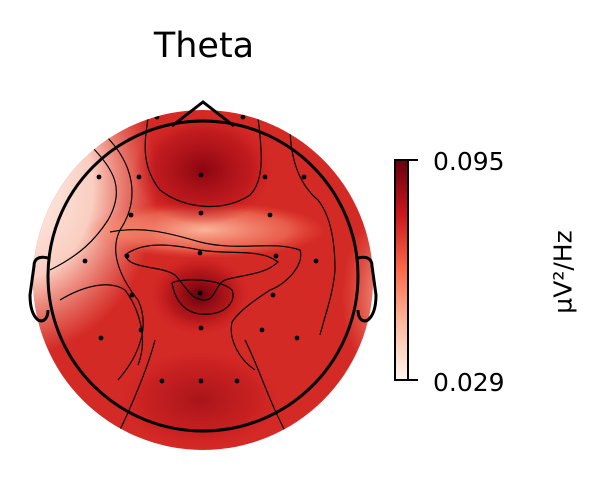 The width and height of the screenshot is (608, 484). What do you see at coordinates (267, 390) in the screenshot?
I see `contour-back-right` at bounding box center [267, 390].